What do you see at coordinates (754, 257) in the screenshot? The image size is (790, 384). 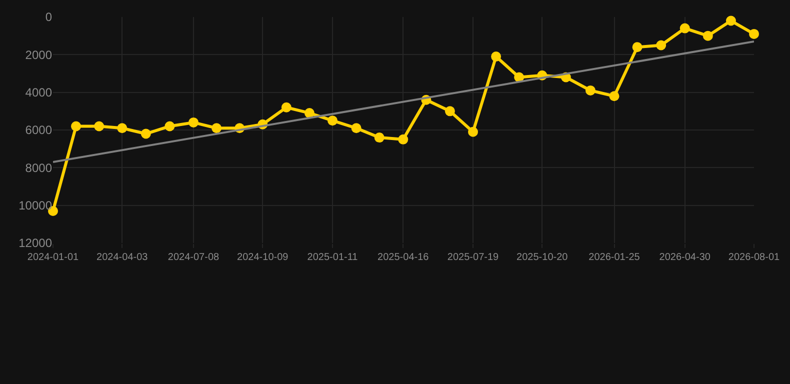 I see `x-tick-label: 2026-08-01` at bounding box center [754, 257].